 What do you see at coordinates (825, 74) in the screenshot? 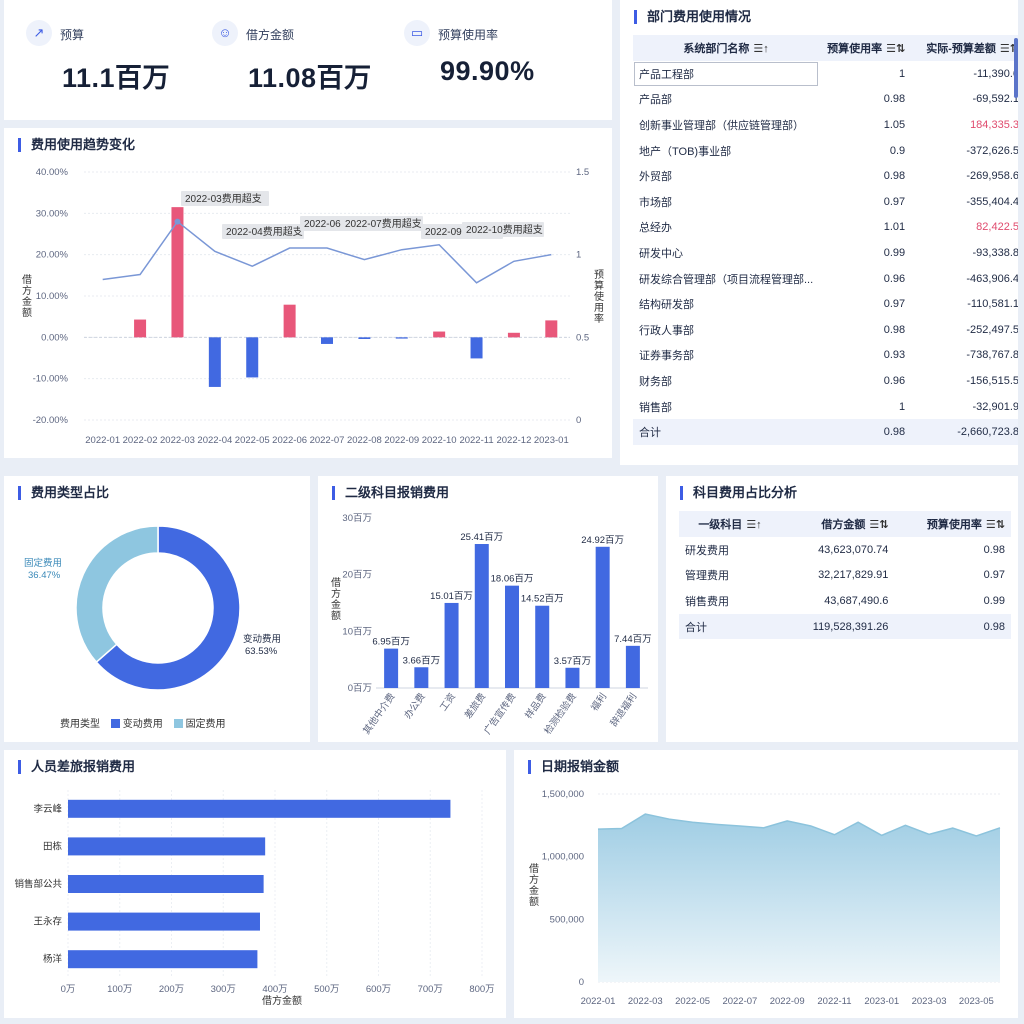
I see `table-row: 产品工程部 1 -11,390.6` at bounding box center [825, 74].